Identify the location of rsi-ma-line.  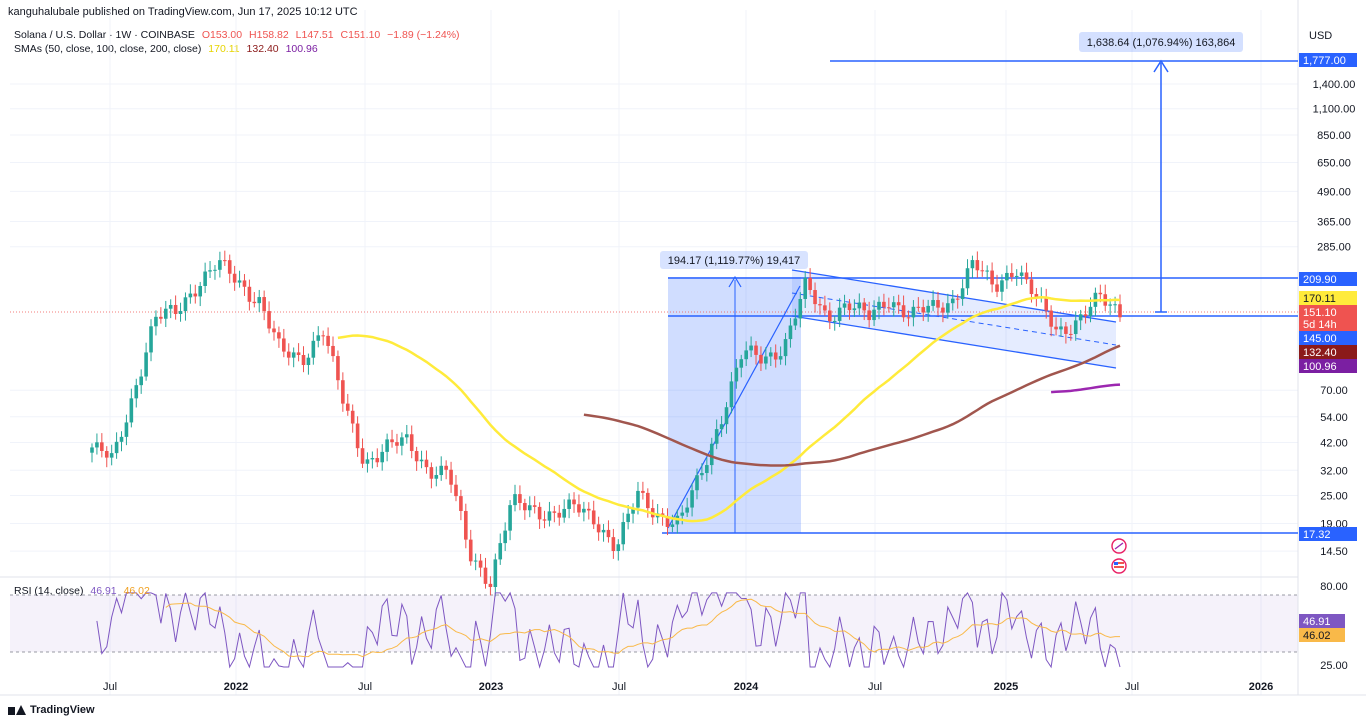
(642, 628).